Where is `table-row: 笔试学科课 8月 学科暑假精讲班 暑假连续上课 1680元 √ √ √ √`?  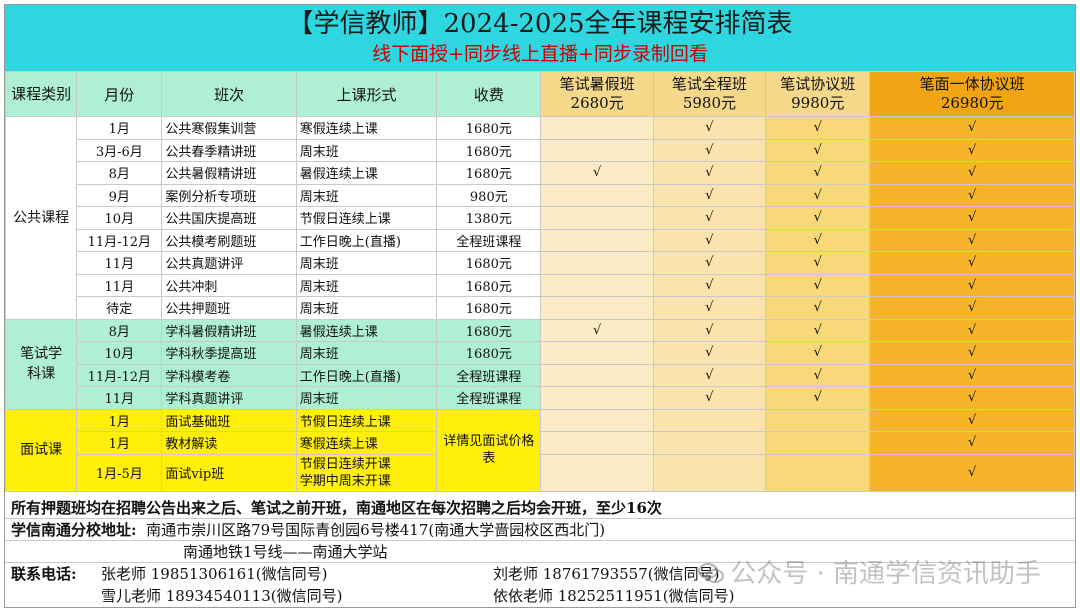 table-row: 笔试学科课 8月 学科暑假精讲班 暑假连续上课 1680元 √ √ √ √ is located at coordinates (539, 364).